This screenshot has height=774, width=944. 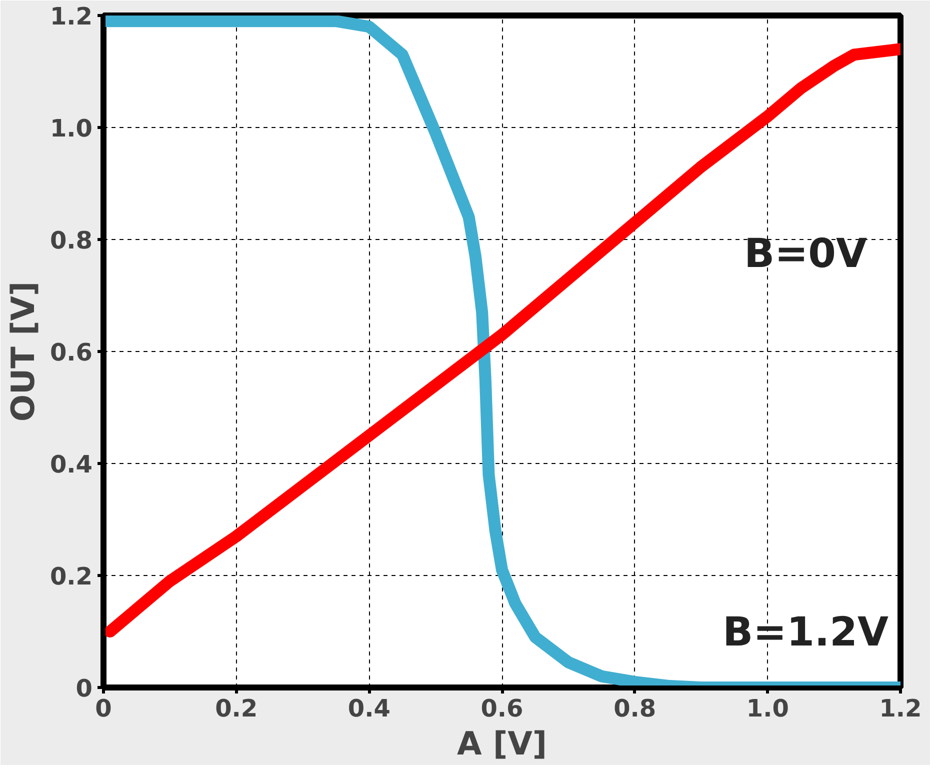 I want to click on y-tick-label: 0.8, so click(x=71, y=240).